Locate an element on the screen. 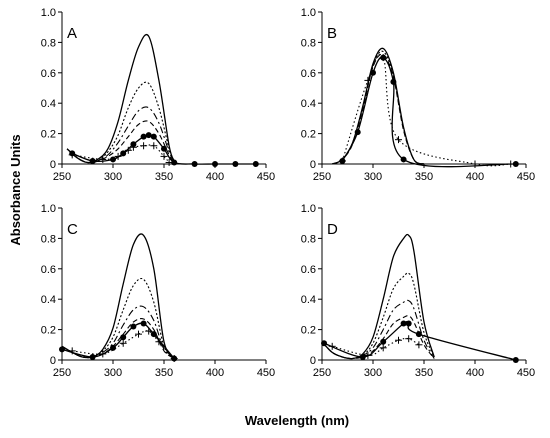  panel-label: D is located at coordinates (332, 229).